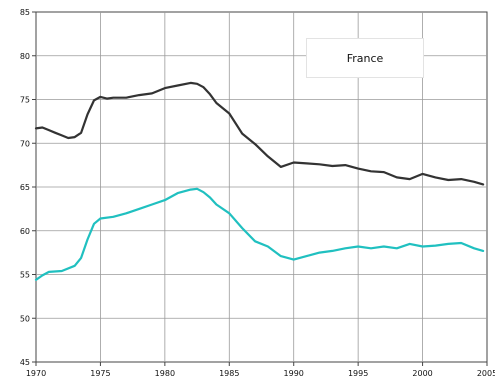  I want to click on y-tick-label: 80, so click(25, 56).